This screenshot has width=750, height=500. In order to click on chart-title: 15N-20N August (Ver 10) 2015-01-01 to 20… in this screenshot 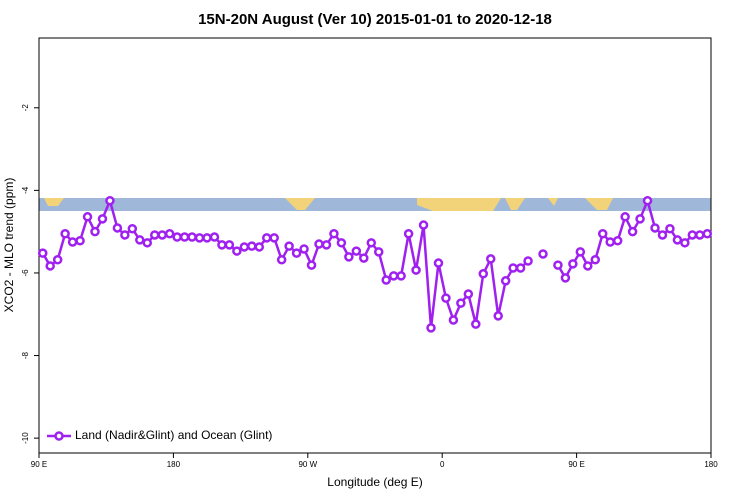, I will do `click(375, 19)`.